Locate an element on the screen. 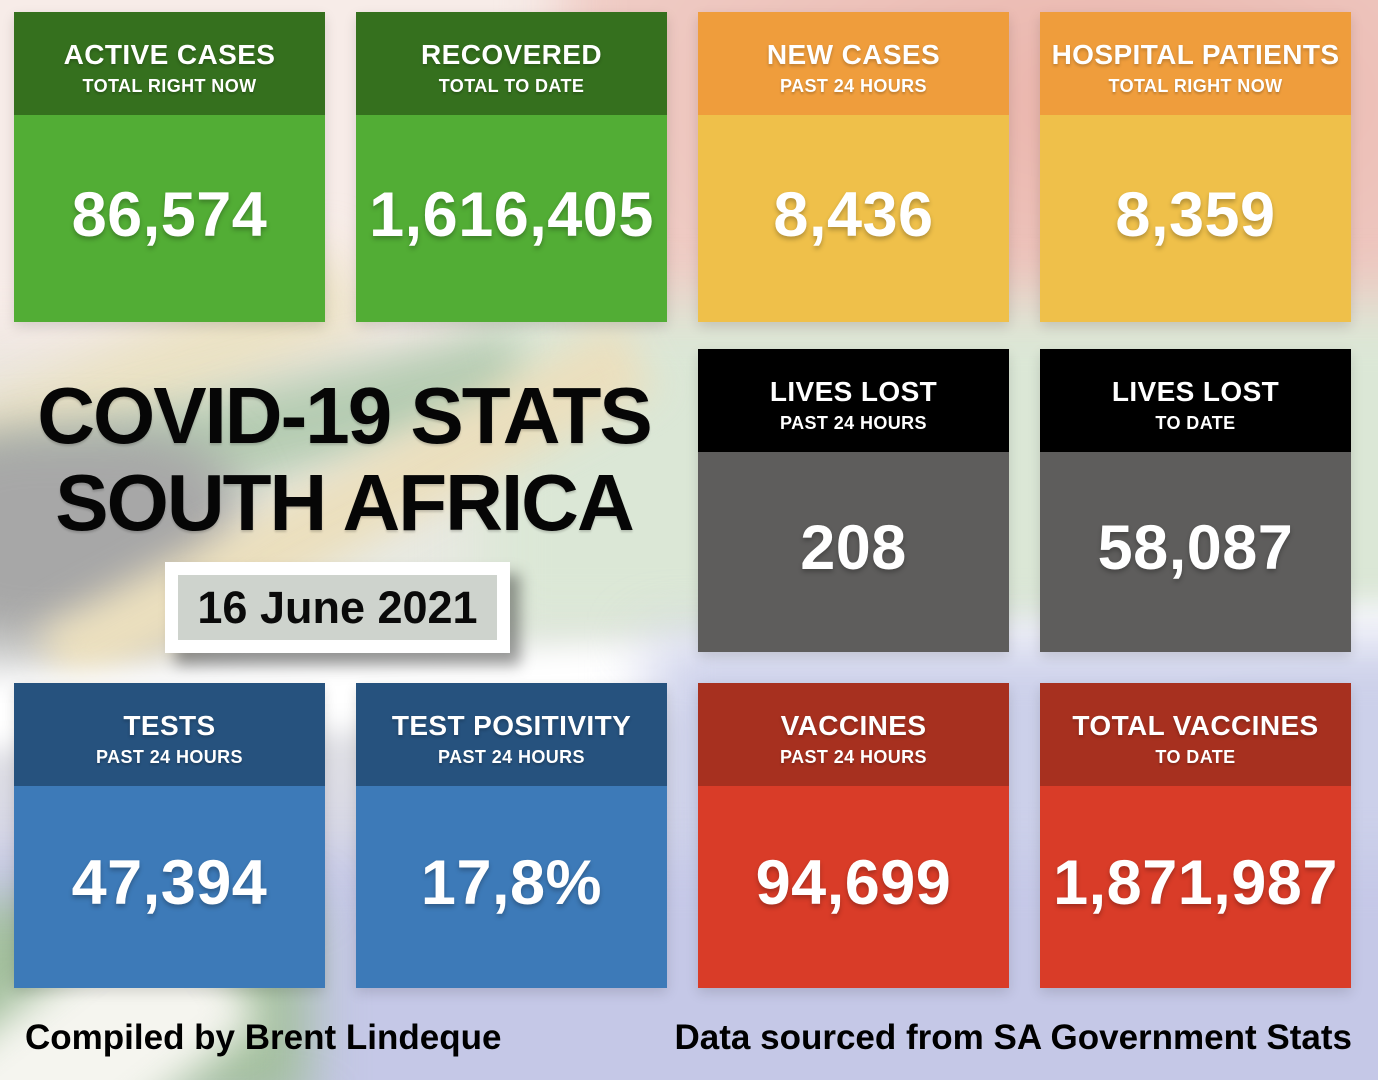 The height and width of the screenshot is (1080, 1378). card-header: RECOVERED TOTAL TO DATE is located at coordinates (511, 63).